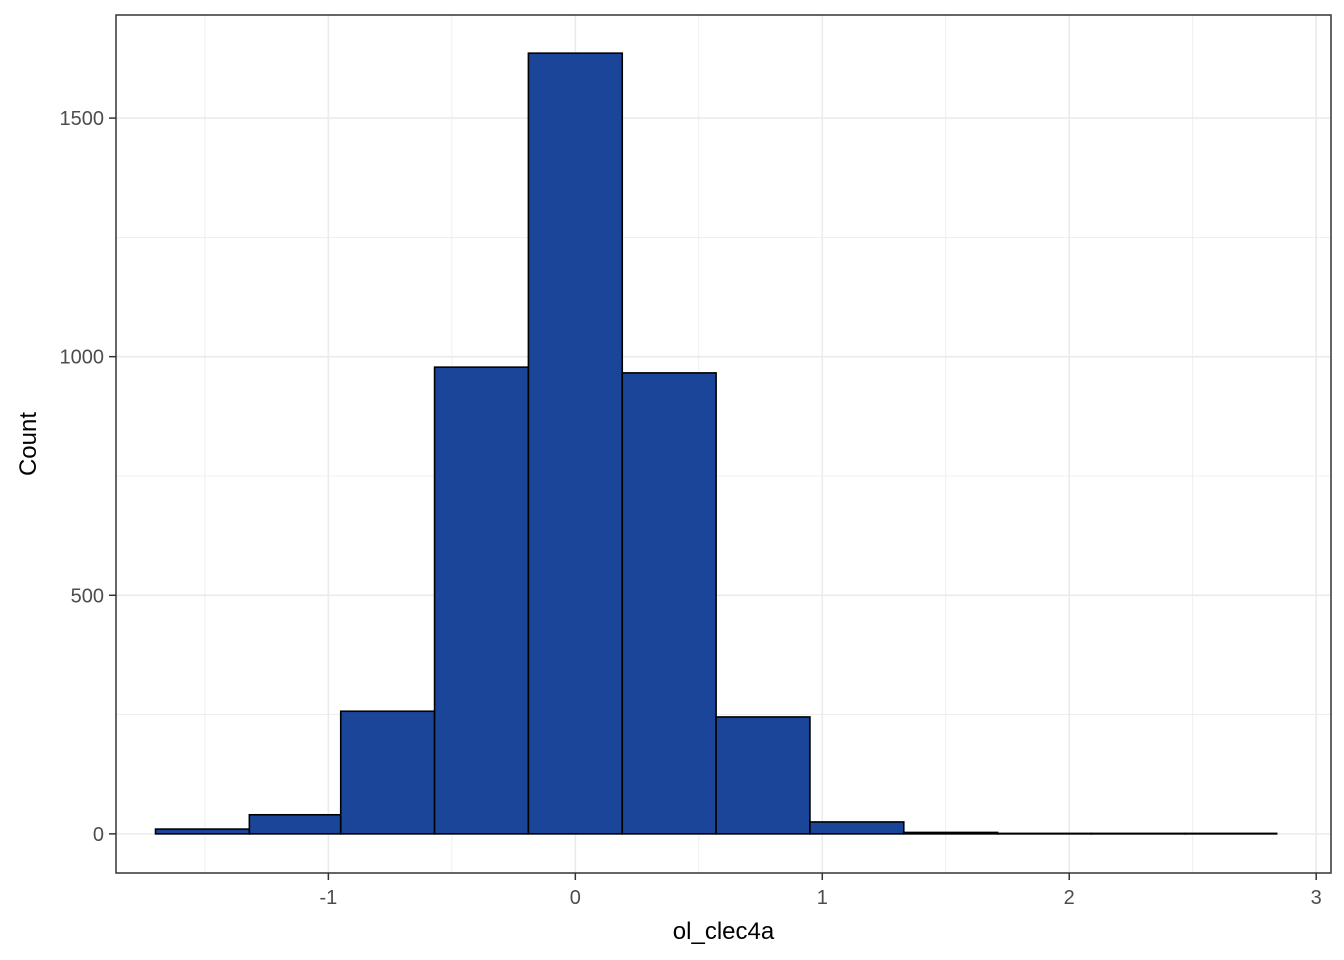 The height and width of the screenshot is (960, 1344). I want to click on x-tick-label: 0, so click(575, 898).